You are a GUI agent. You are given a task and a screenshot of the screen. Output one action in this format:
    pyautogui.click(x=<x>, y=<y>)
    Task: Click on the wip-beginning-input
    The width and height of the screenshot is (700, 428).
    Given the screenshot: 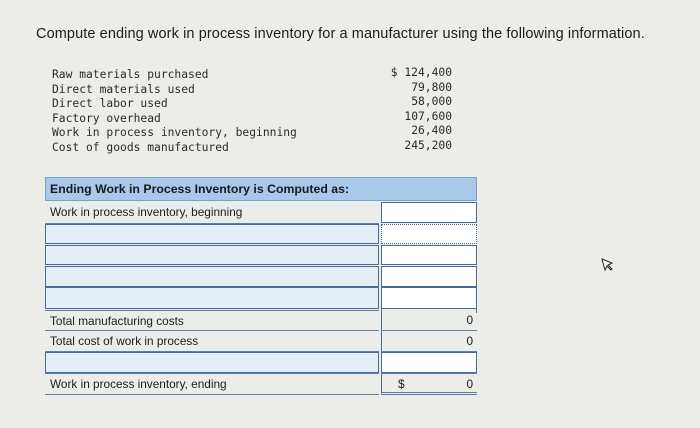 What is the action you would take?
    pyautogui.click(x=429, y=212)
    